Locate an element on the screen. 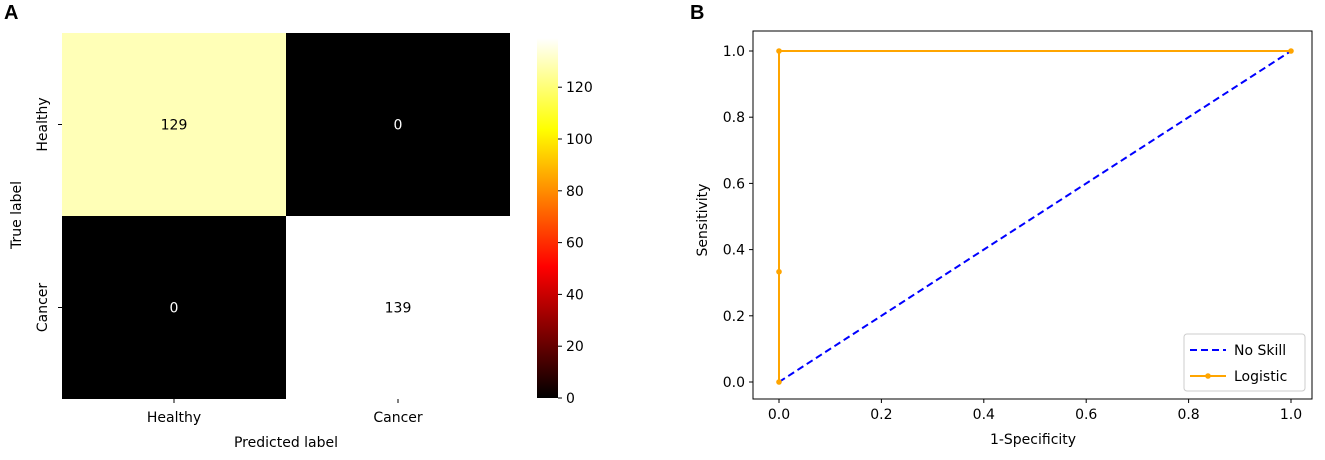 Image resolution: width=1325 pixels, height=460 pixels. roc-x-tick-label: 0.8 is located at coordinates (1188, 415).